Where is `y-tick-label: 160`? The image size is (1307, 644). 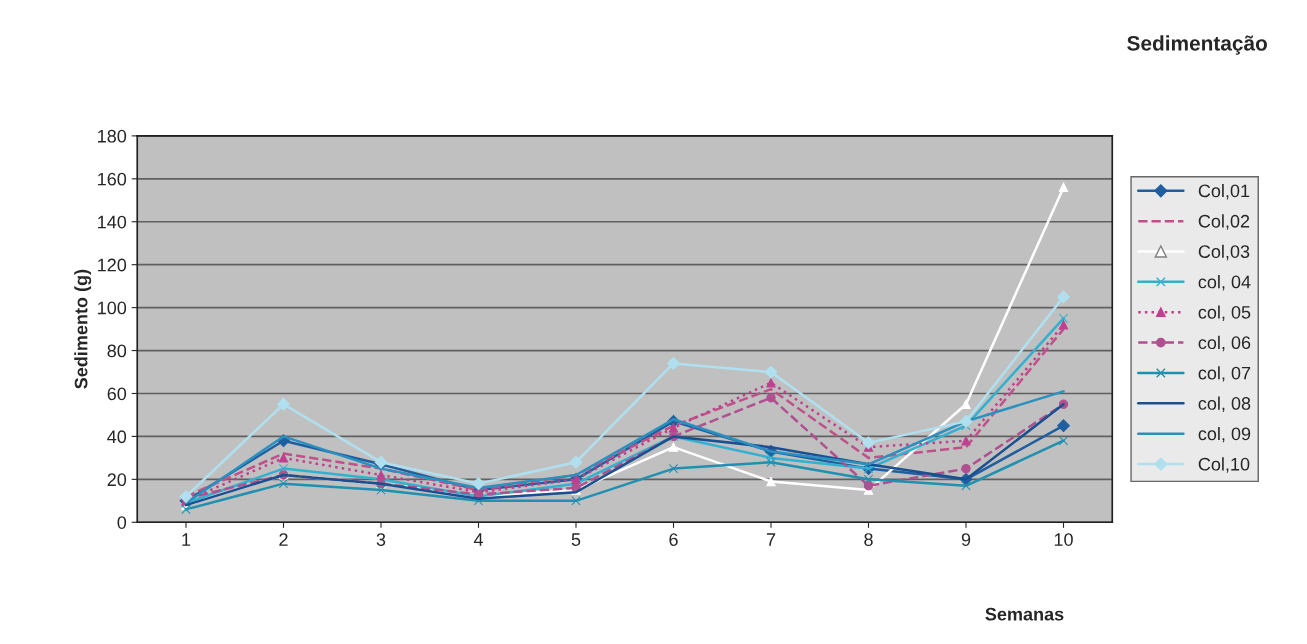 y-tick-label: 160 is located at coordinates (112, 179).